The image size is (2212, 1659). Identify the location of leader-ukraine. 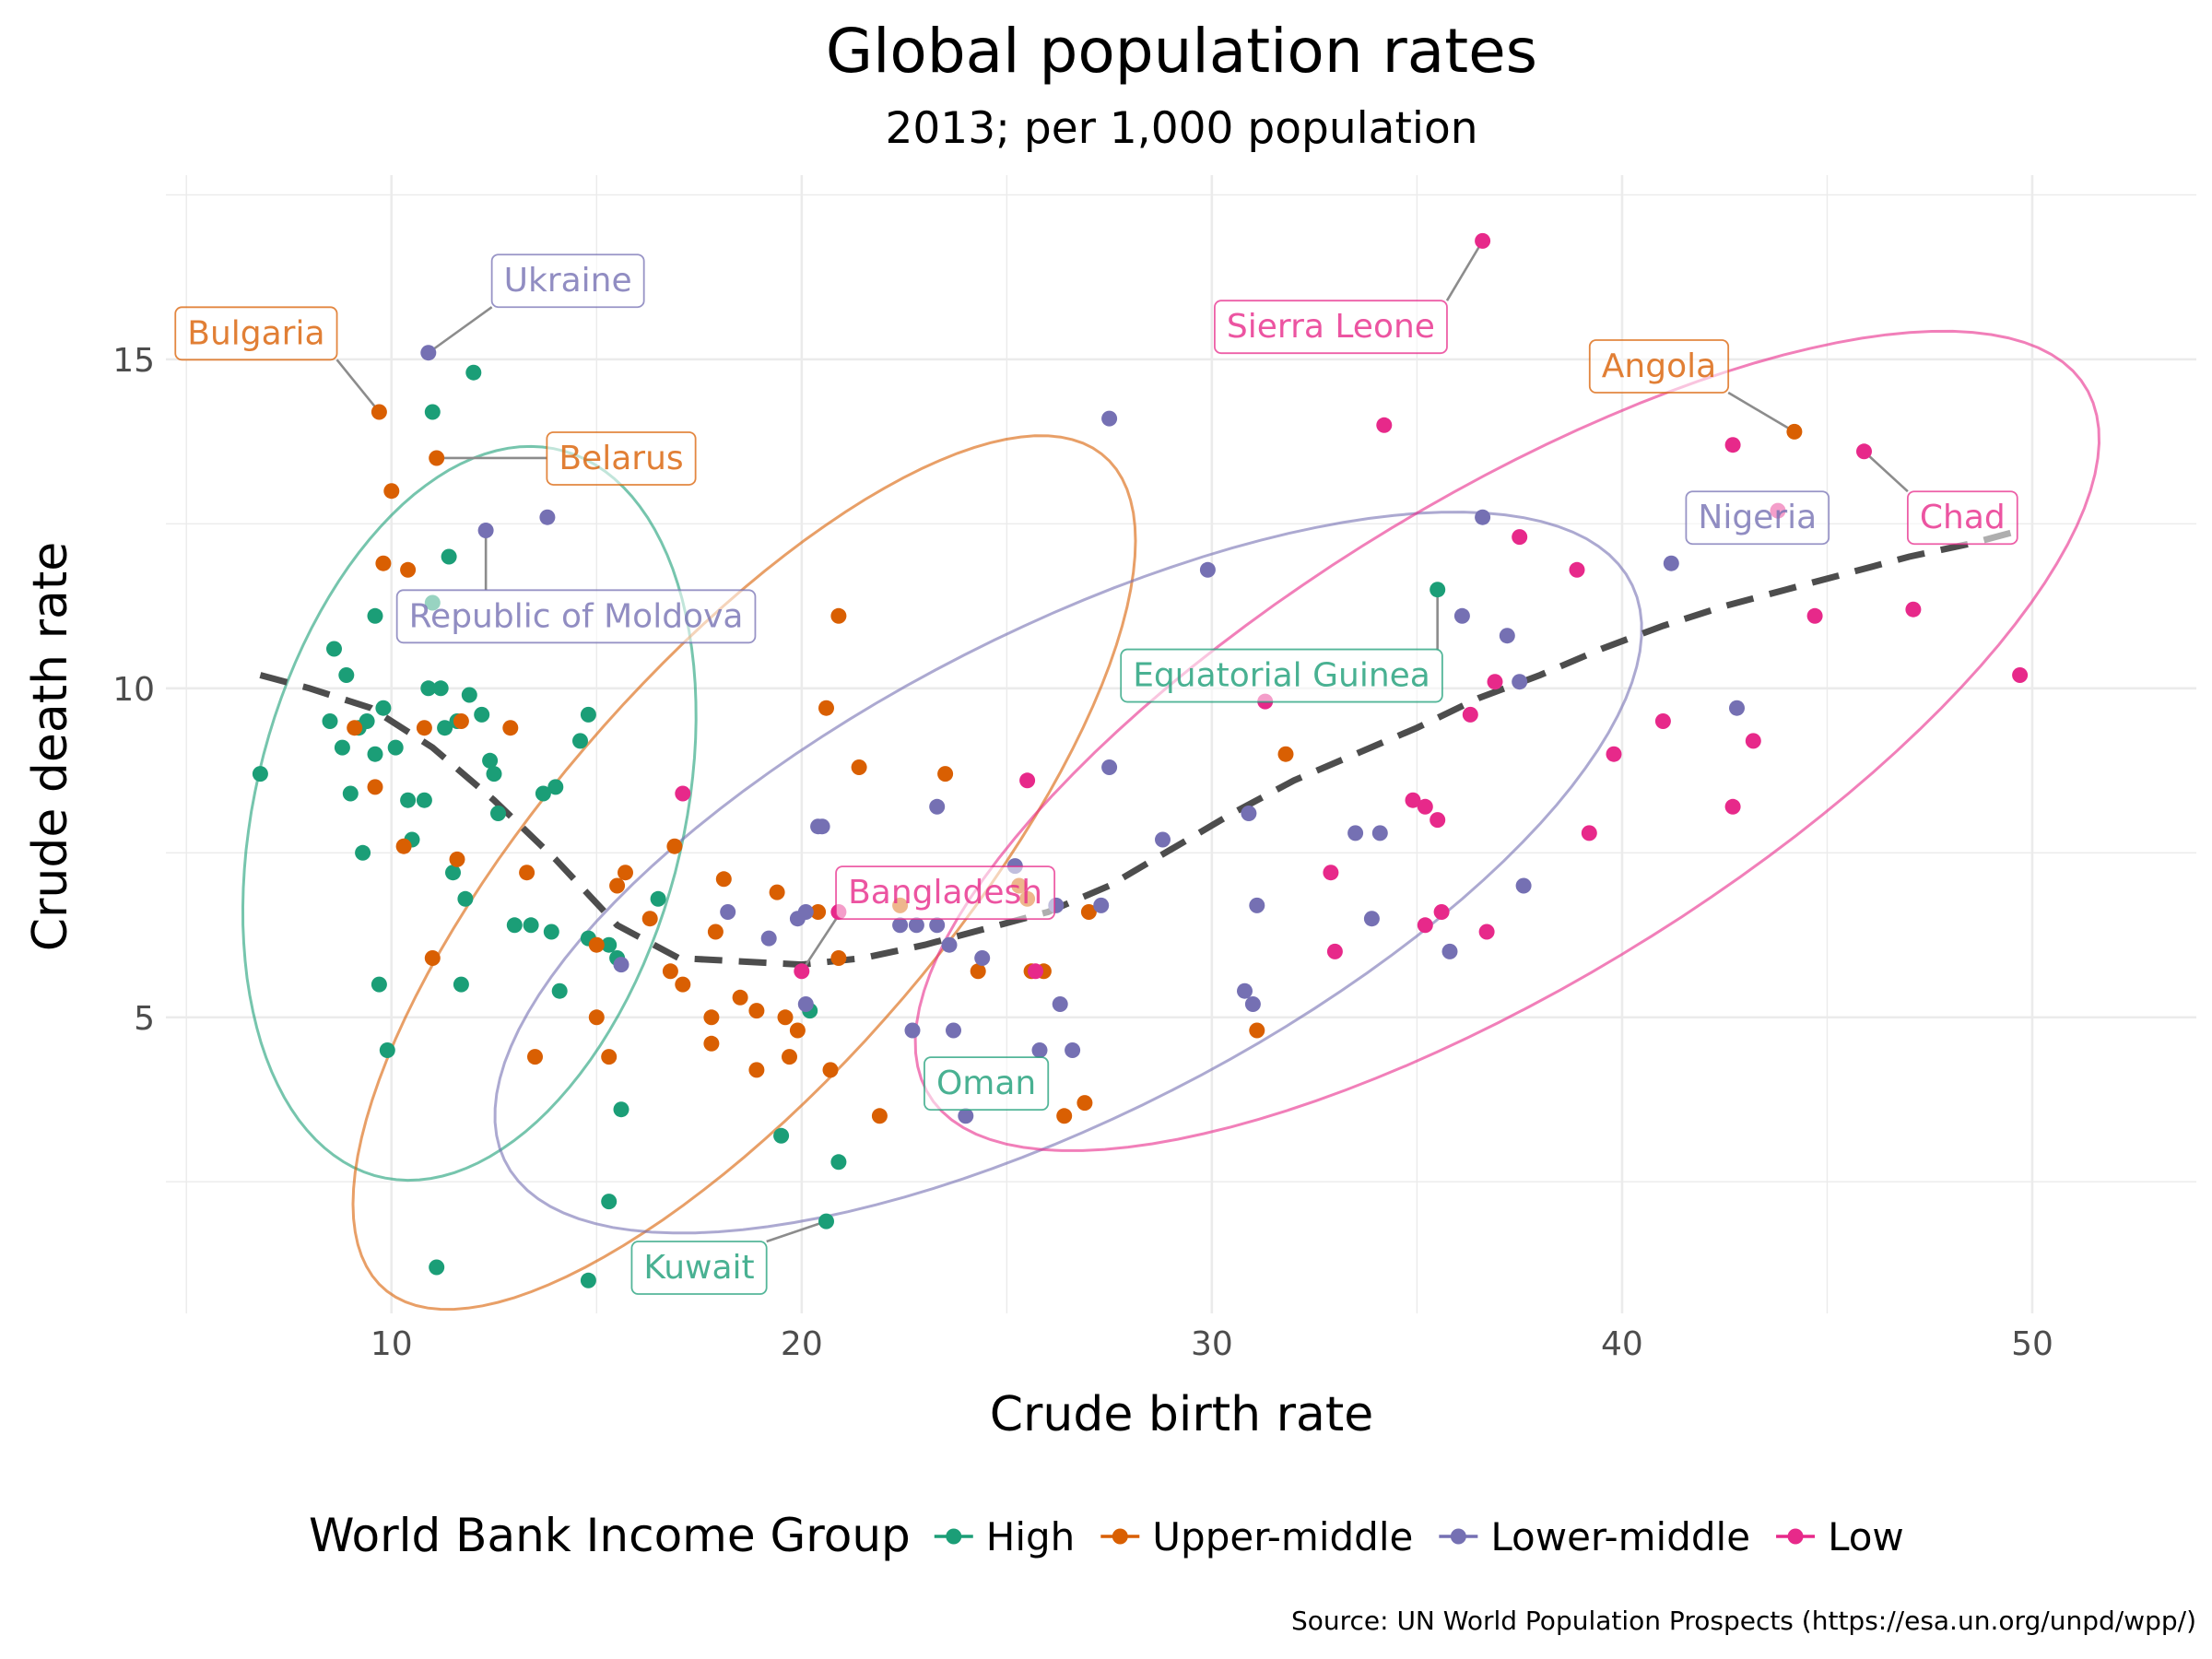
(460, 330).